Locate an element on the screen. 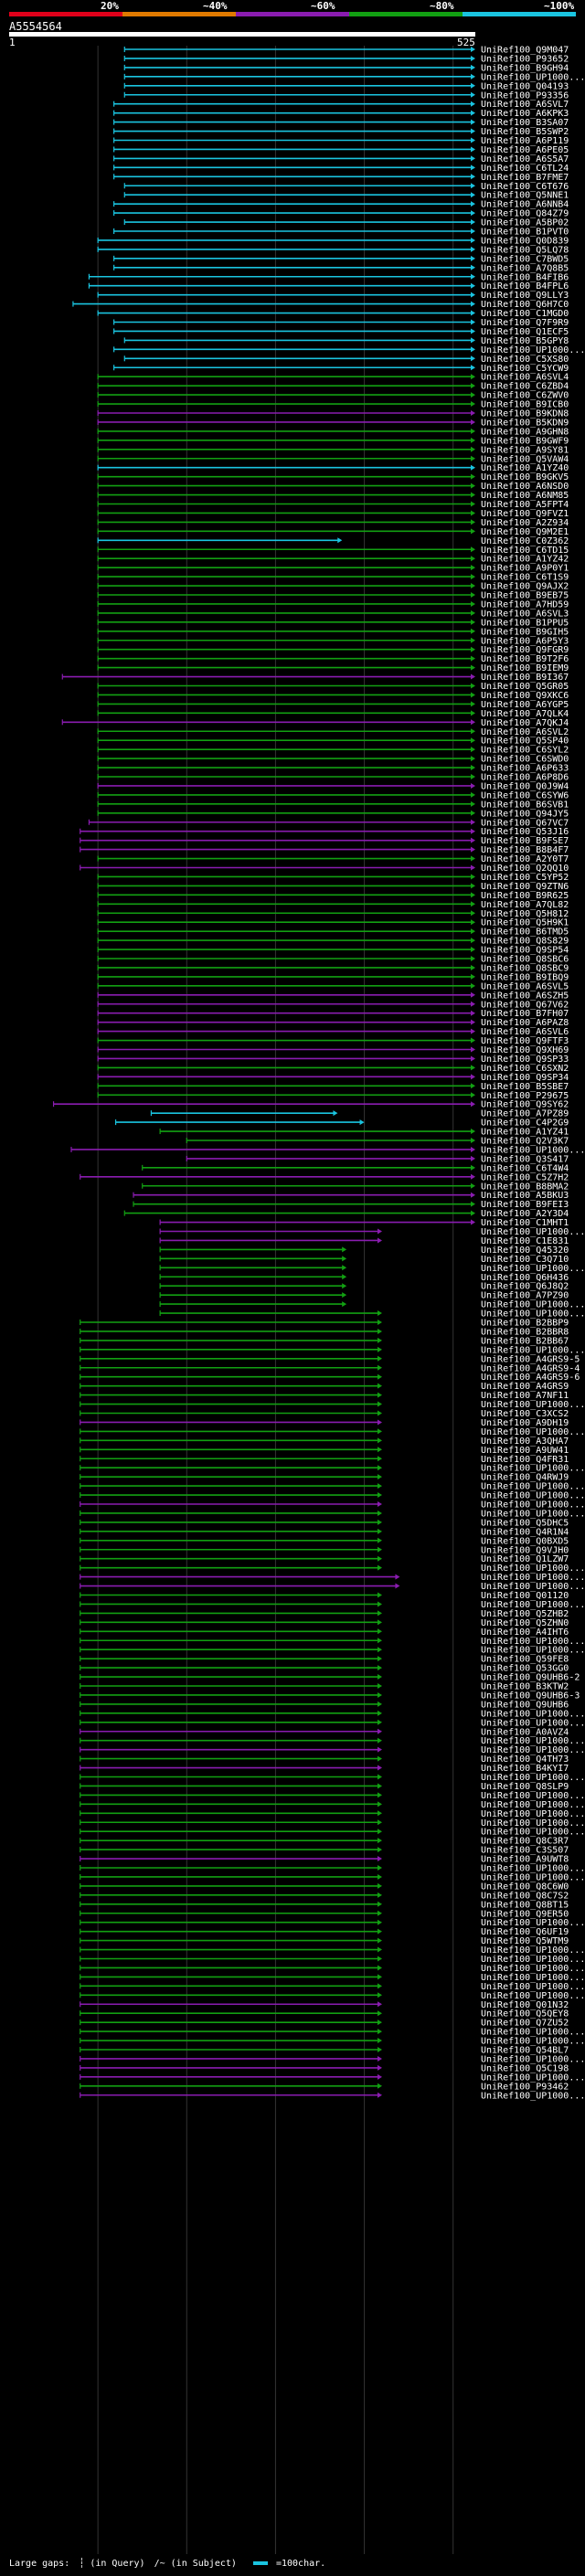 Image resolution: width=585 pixels, height=2576 pixels. hit-row: UniRef100_A7QLK4 is located at coordinates (333, 714).